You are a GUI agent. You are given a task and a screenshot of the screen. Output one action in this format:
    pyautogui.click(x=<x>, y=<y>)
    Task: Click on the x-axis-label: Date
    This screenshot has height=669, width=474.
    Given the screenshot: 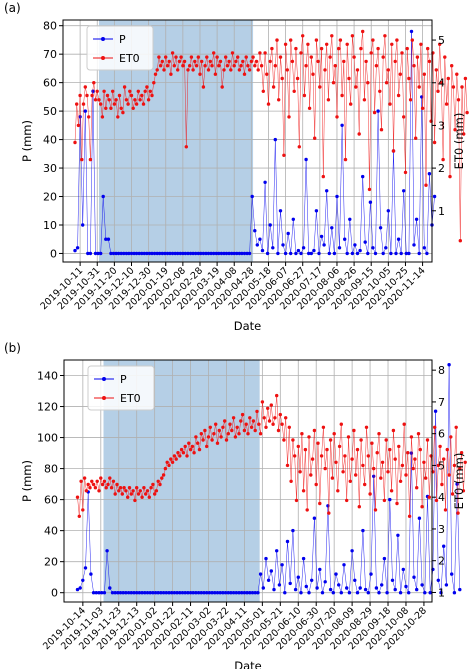 What is the action you would take?
    pyautogui.click(x=248, y=326)
    